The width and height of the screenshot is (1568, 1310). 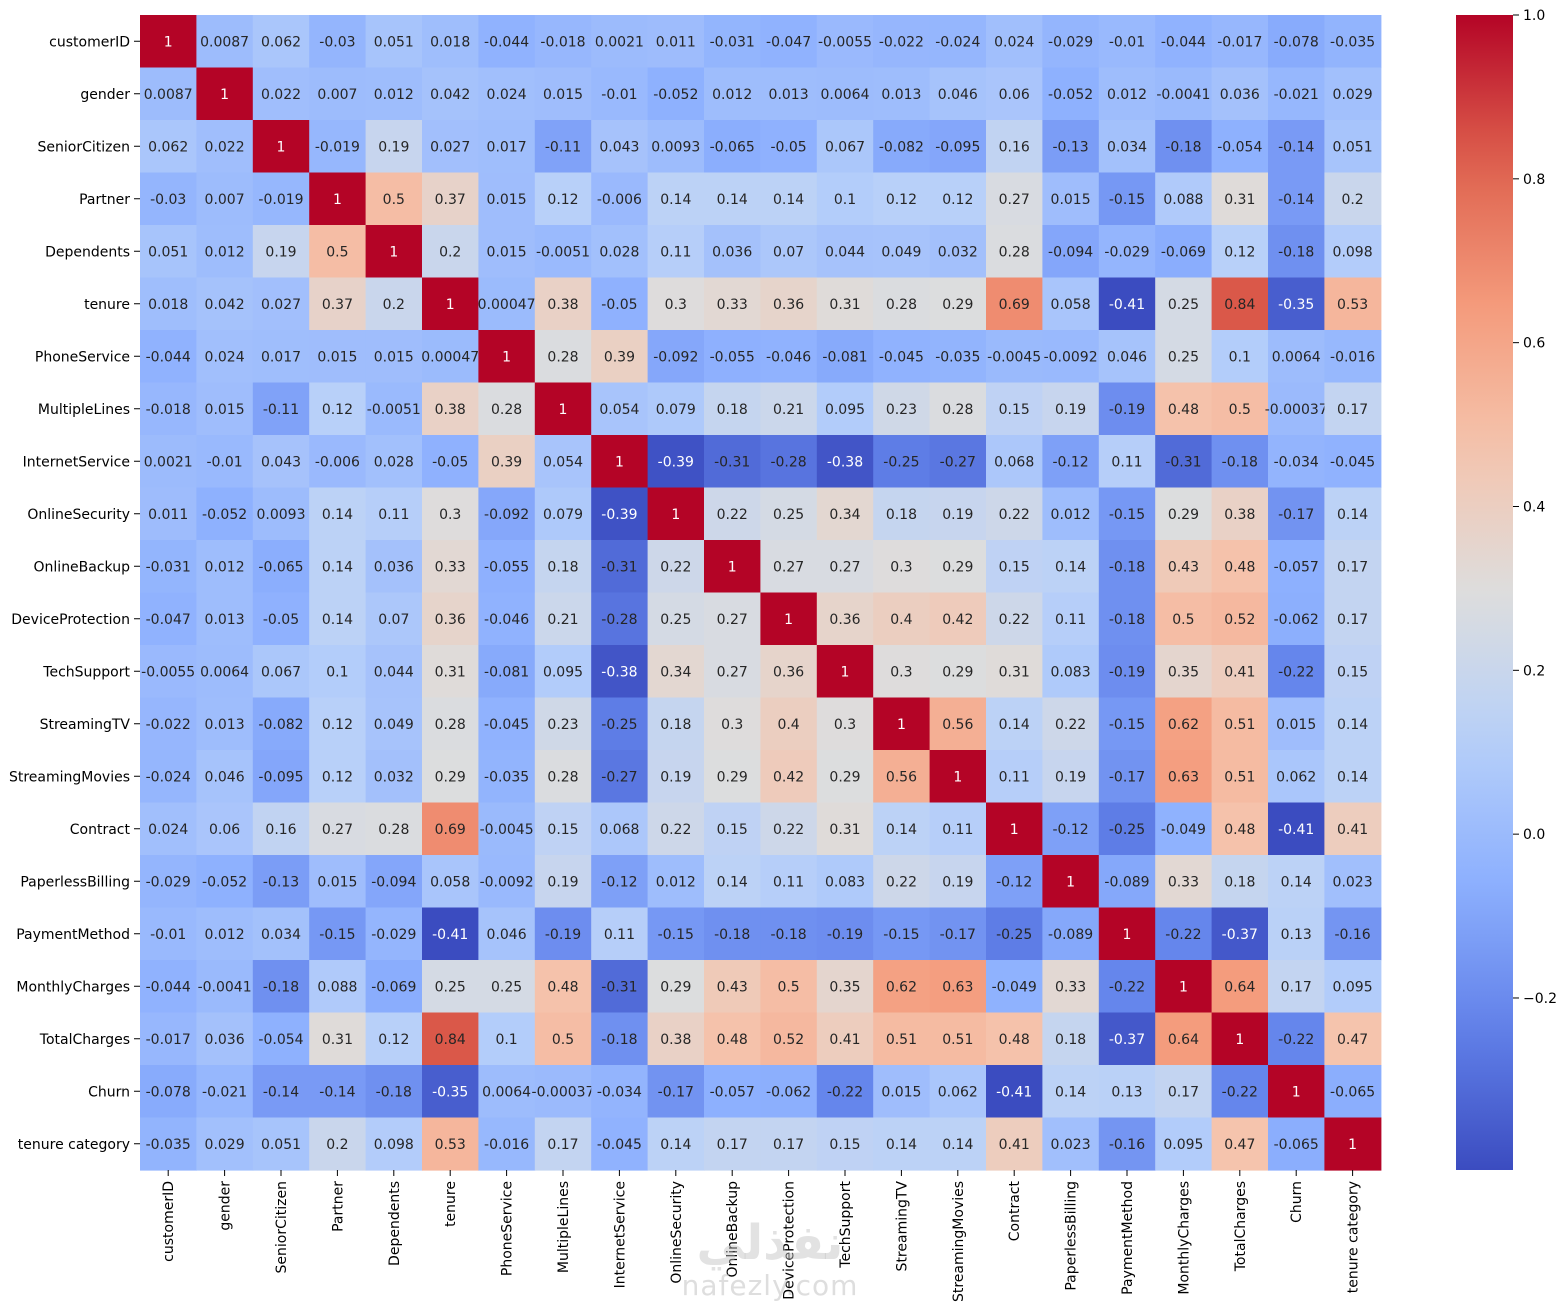 What do you see at coordinates (506, 672) in the screenshot?
I see `cell-value-label: -0.081` at bounding box center [506, 672].